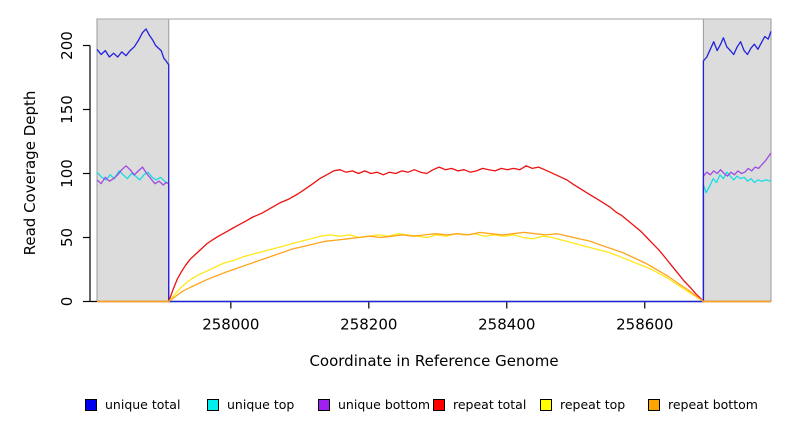 The width and height of the screenshot is (792, 432). I want to click on x-tick-label: 258200, so click(368, 325).